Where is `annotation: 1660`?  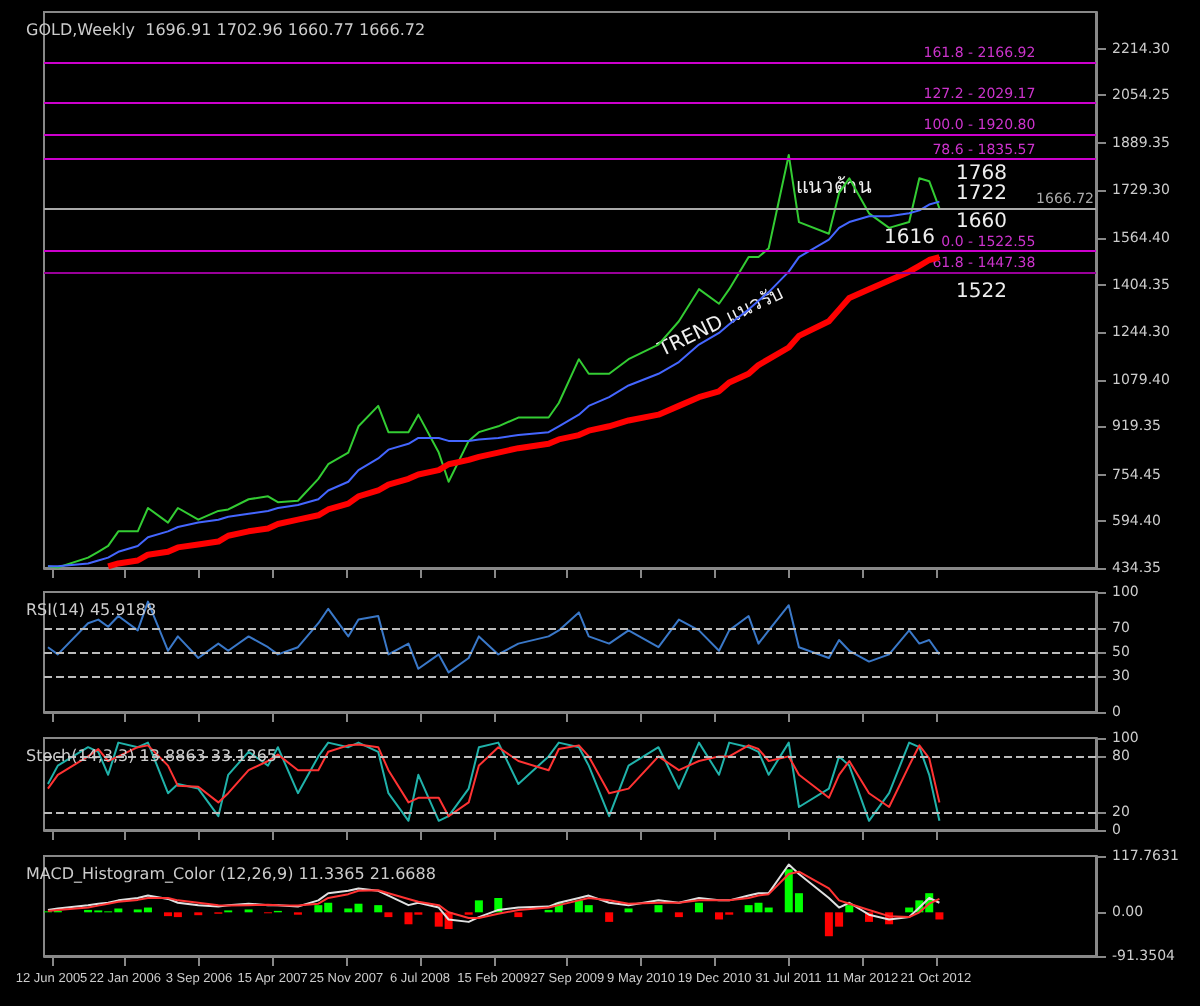 annotation: 1660 is located at coordinates (981, 222).